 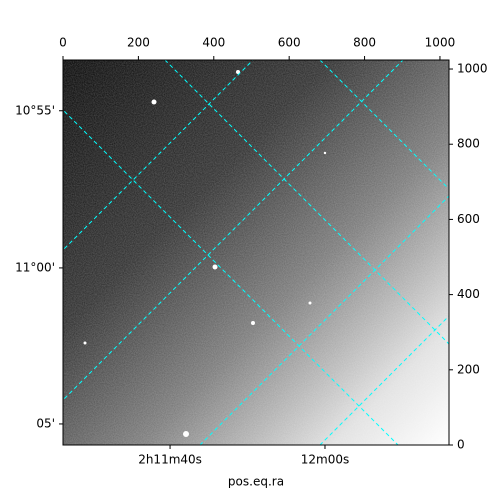 What do you see at coordinates (472, 69) in the screenshot?
I see `y-tick-label: 1000` at bounding box center [472, 69].